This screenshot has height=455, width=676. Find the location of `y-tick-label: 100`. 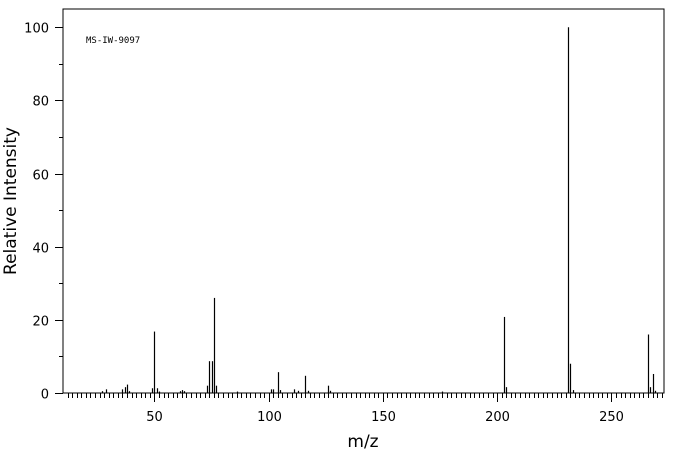

y-tick-label: 100 is located at coordinates (36, 29).